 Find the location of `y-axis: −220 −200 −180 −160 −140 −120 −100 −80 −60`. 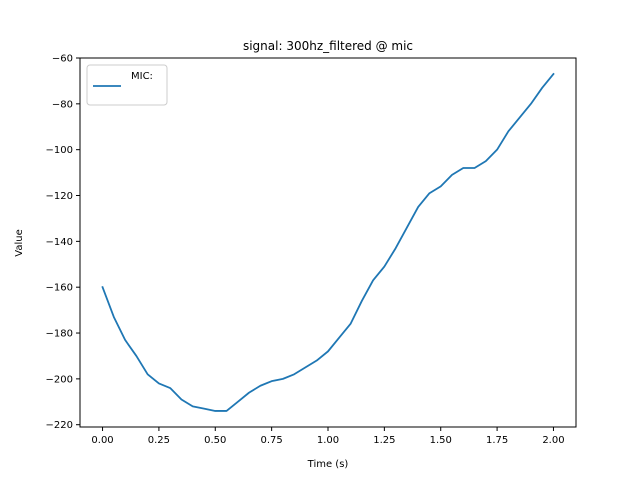

y-axis: −220 −200 −180 −160 −140 −120 −100 −80 −60 is located at coordinates (63, 242).